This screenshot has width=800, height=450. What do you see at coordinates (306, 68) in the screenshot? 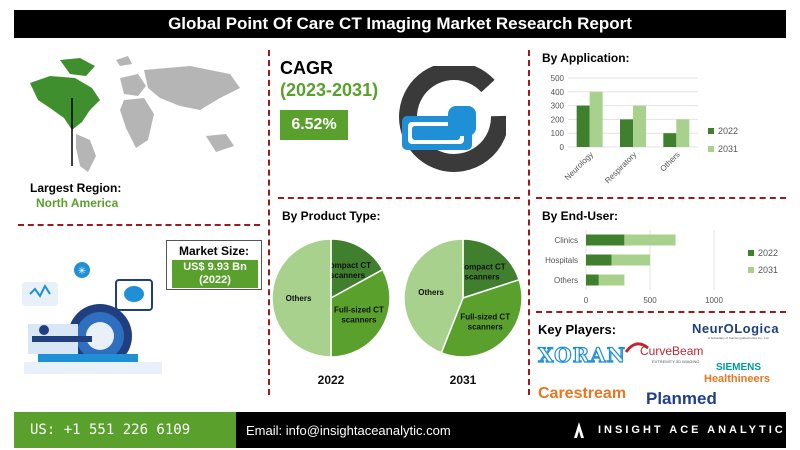
I see `cagr-title: CAGR` at bounding box center [306, 68].